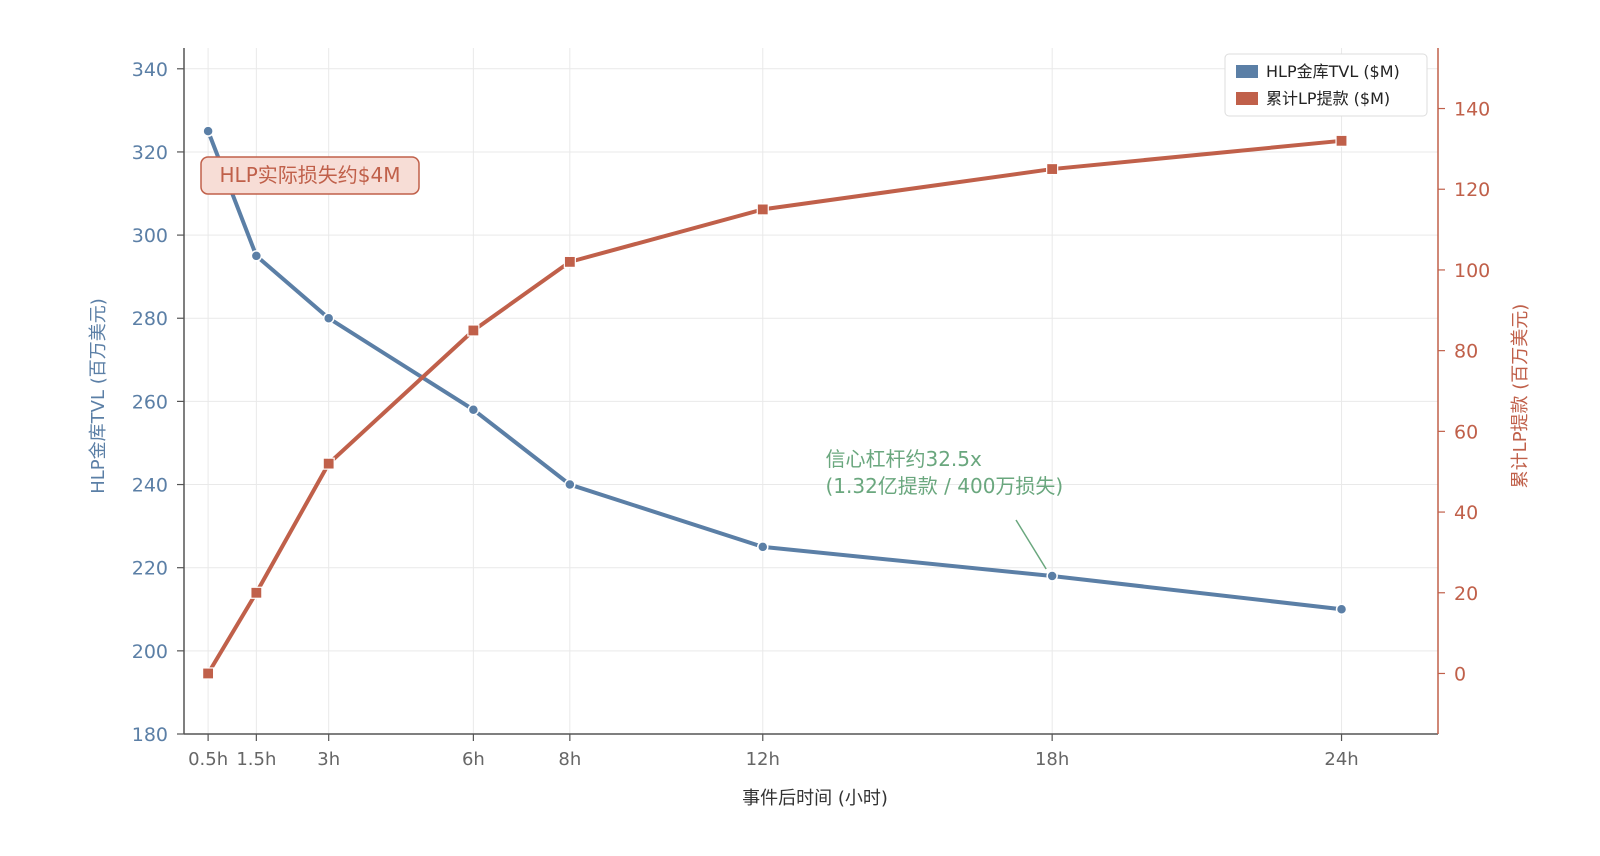  What do you see at coordinates (903, 459) in the screenshot?
I see `annotation-leverage-line-1: 信心杠杆约32.5x` at bounding box center [903, 459].